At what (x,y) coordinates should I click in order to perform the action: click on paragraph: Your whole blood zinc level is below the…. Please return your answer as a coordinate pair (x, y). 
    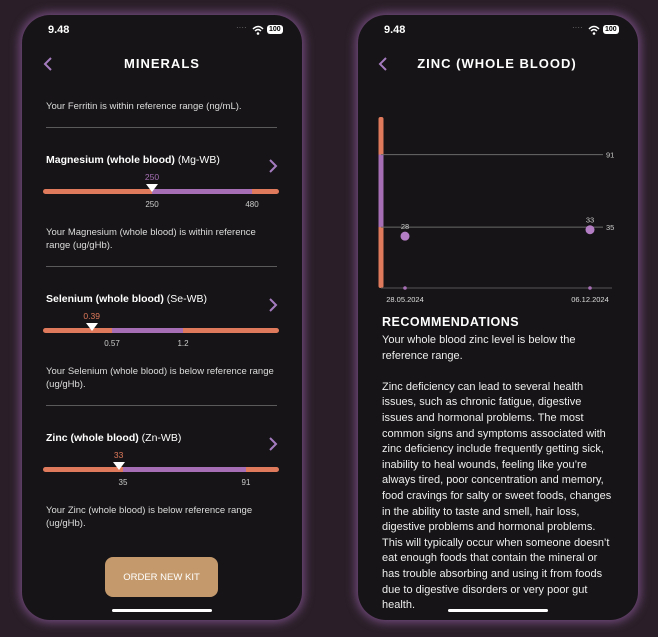
    Looking at the image, I should click on (479, 348).